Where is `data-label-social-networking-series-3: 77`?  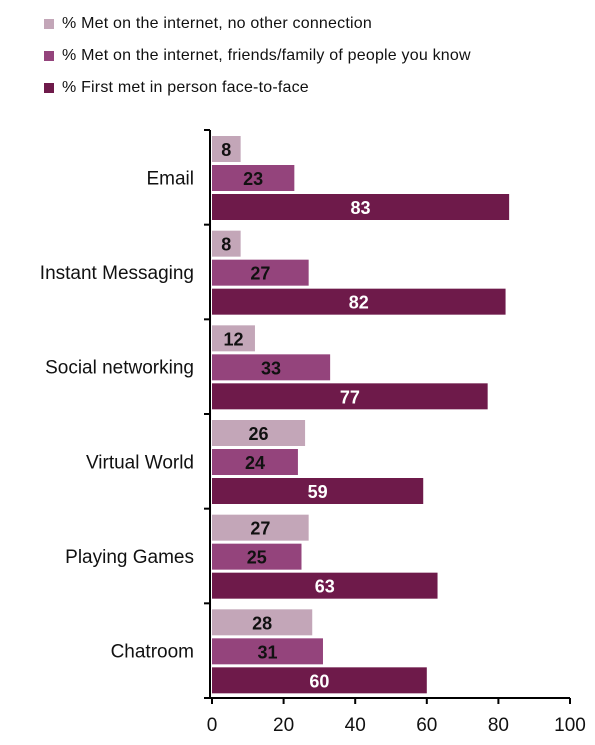
data-label-social-networking-series-3: 77 is located at coordinates (350, 397).